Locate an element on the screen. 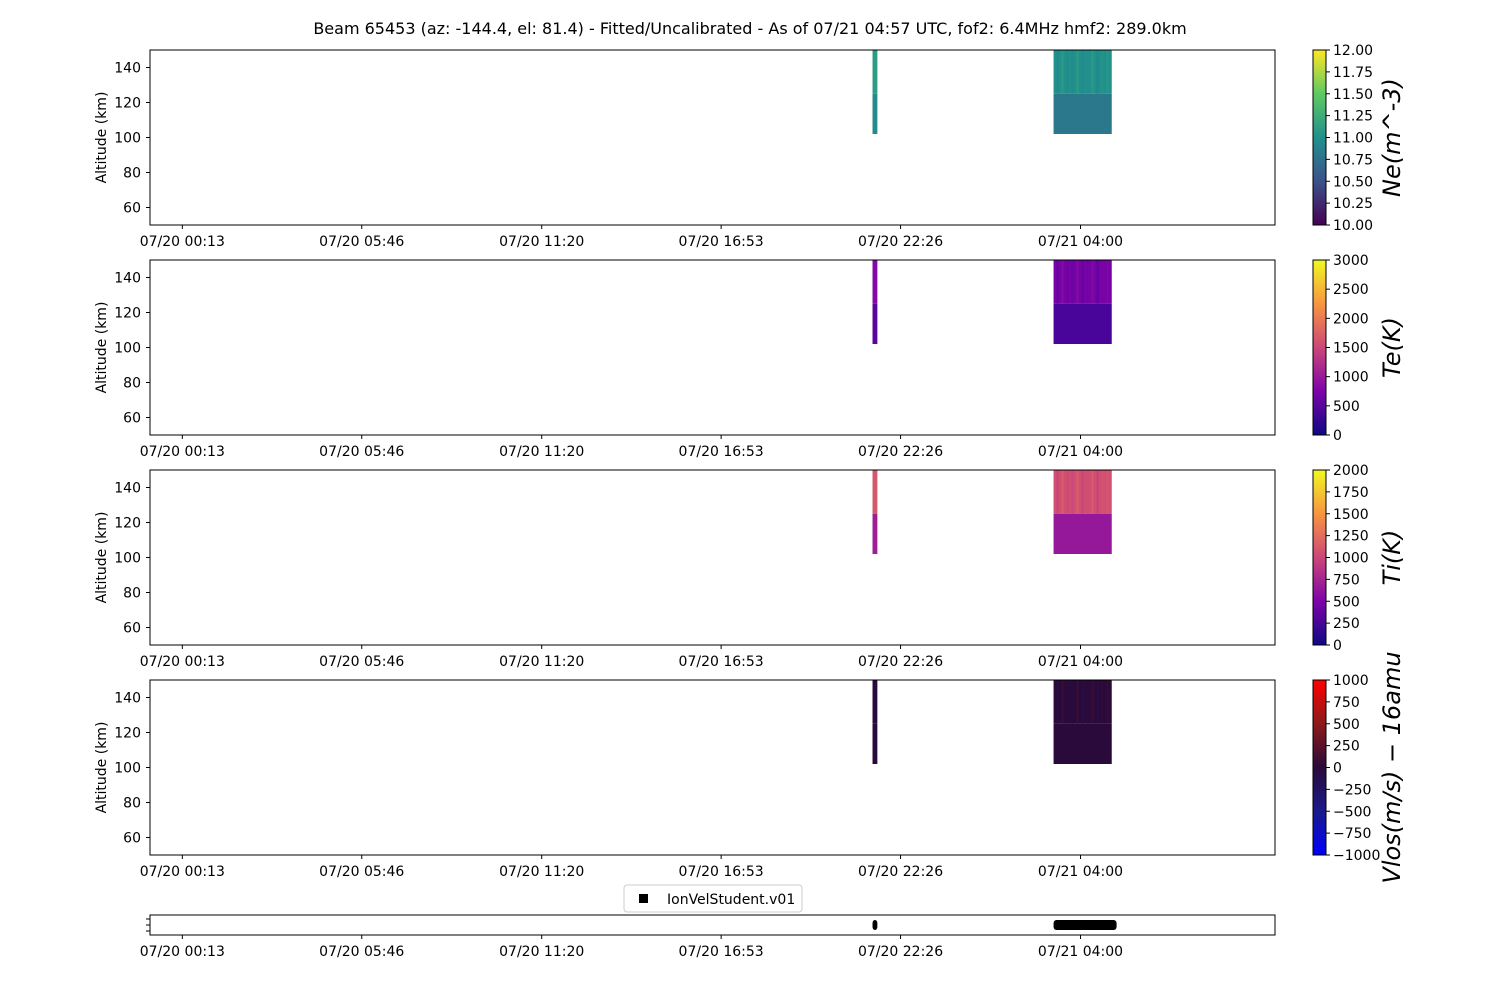  colorbar-label: Te(K) is located at coordinates (1392, 347).